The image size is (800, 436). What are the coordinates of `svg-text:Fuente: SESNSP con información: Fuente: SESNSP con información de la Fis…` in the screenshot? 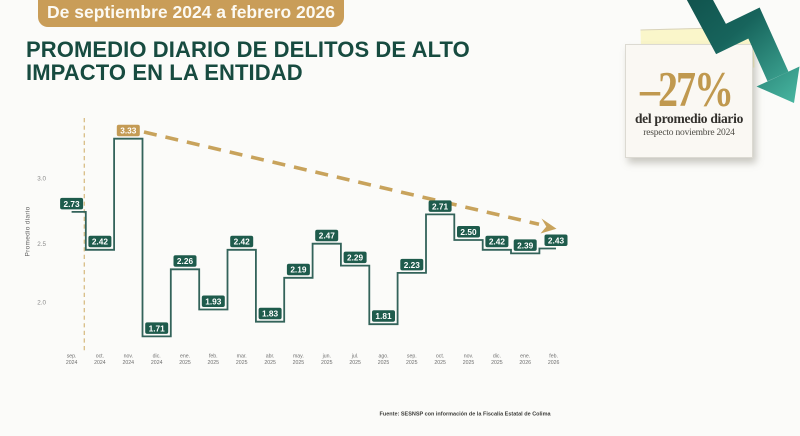 It's located at (465, 415).